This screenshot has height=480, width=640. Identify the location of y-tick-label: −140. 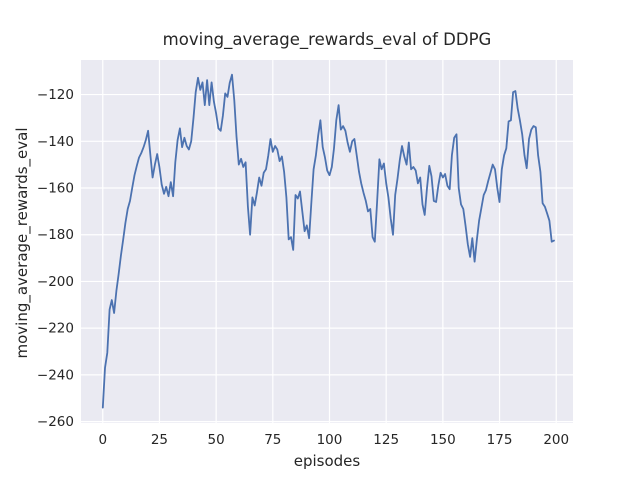
(55, 142).